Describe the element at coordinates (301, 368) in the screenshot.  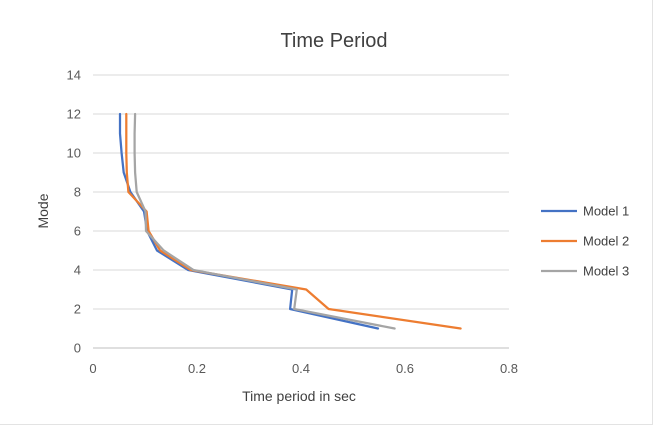
I see `x-tick-label: 0.4` at that location.